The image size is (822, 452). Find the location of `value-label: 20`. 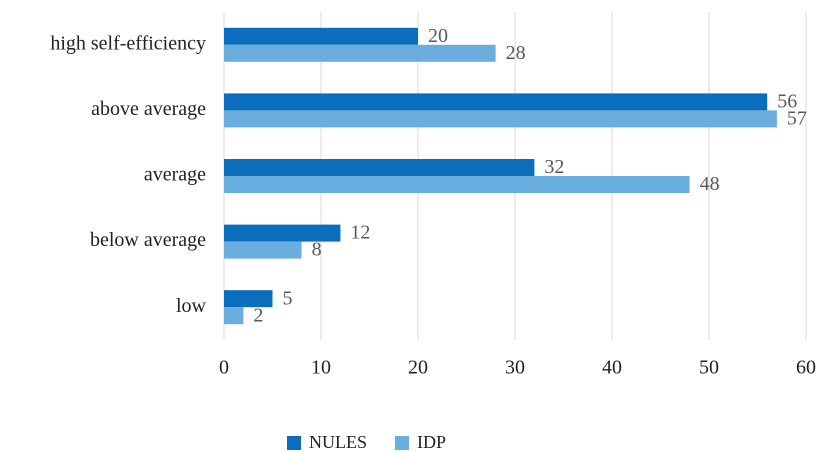

value-label: 20 is located at coordinates (438, 36).